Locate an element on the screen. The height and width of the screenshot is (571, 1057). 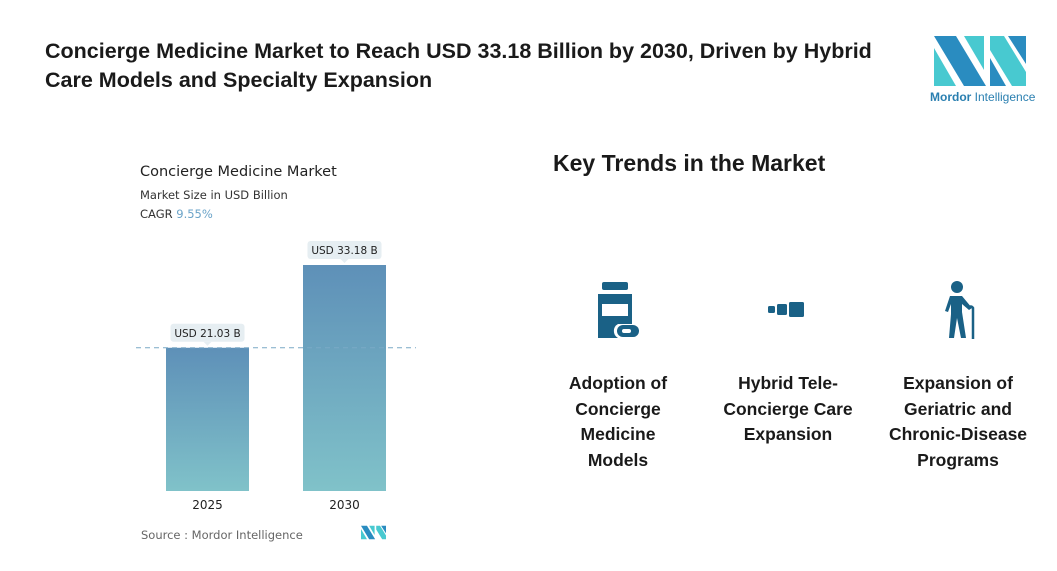
mordor-intelligence-logo: Mordor Intelligence is located at coordinates (982, 71).